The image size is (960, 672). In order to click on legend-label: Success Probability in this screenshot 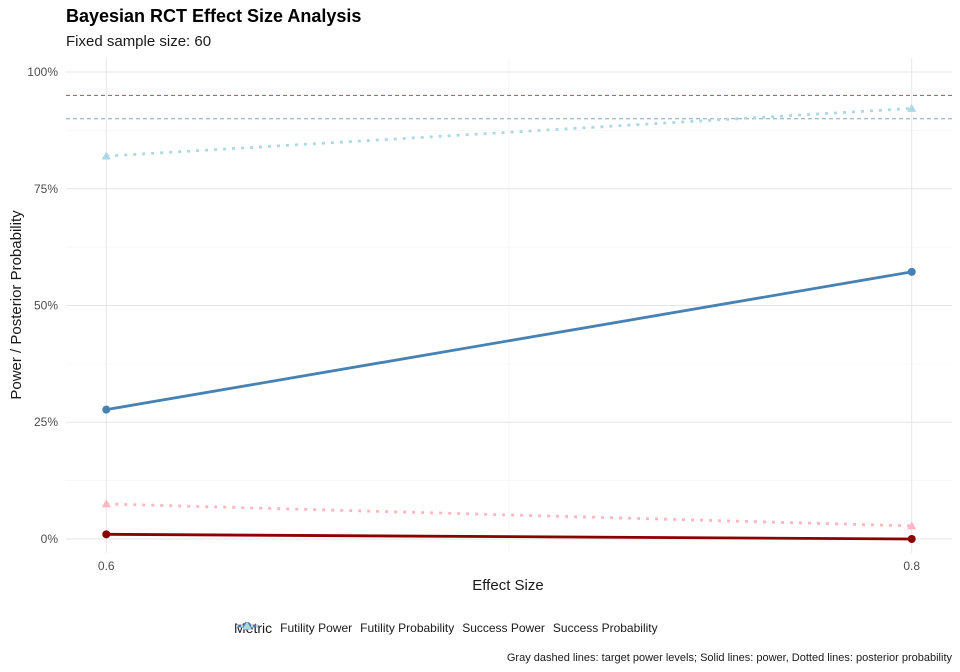, I will do `click(605, 628)`.